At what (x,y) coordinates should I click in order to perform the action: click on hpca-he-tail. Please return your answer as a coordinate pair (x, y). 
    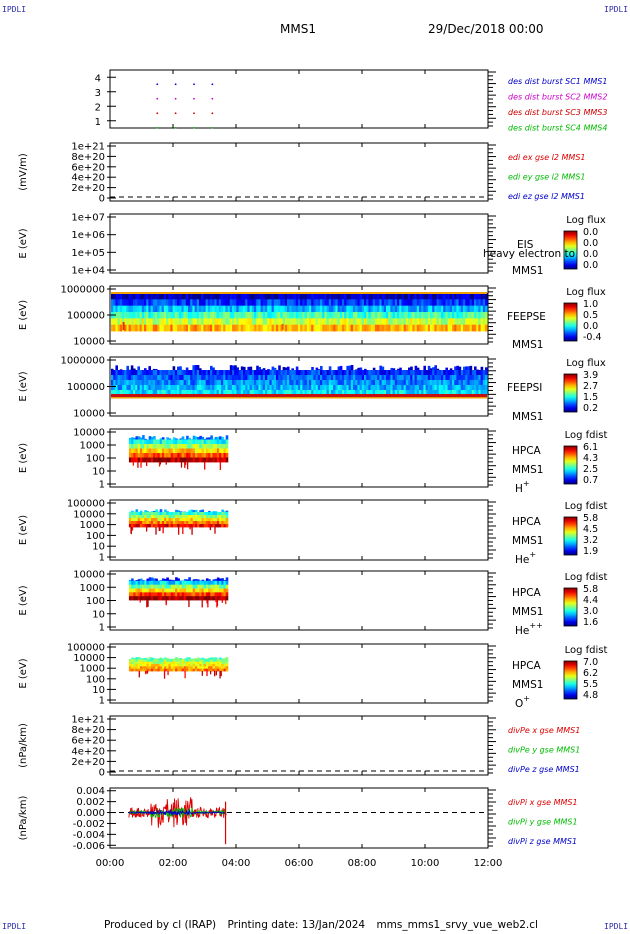
    Looking at the image, I should click on (190, 528).